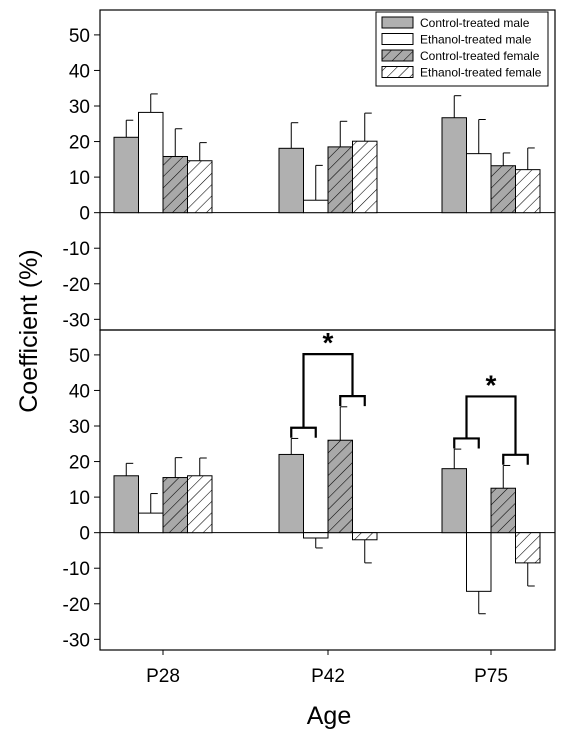 This screenshot has height=744, width=568. I want to click on legend-label: Ethanol-treated female, so click(481, 73).